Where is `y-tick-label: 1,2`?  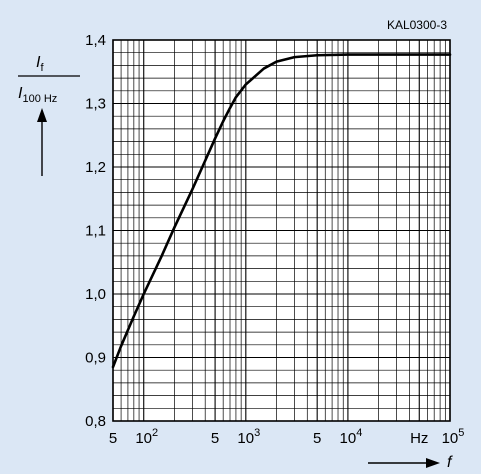 y-tick-label: 1,2 is located at coordinates (95, 167).